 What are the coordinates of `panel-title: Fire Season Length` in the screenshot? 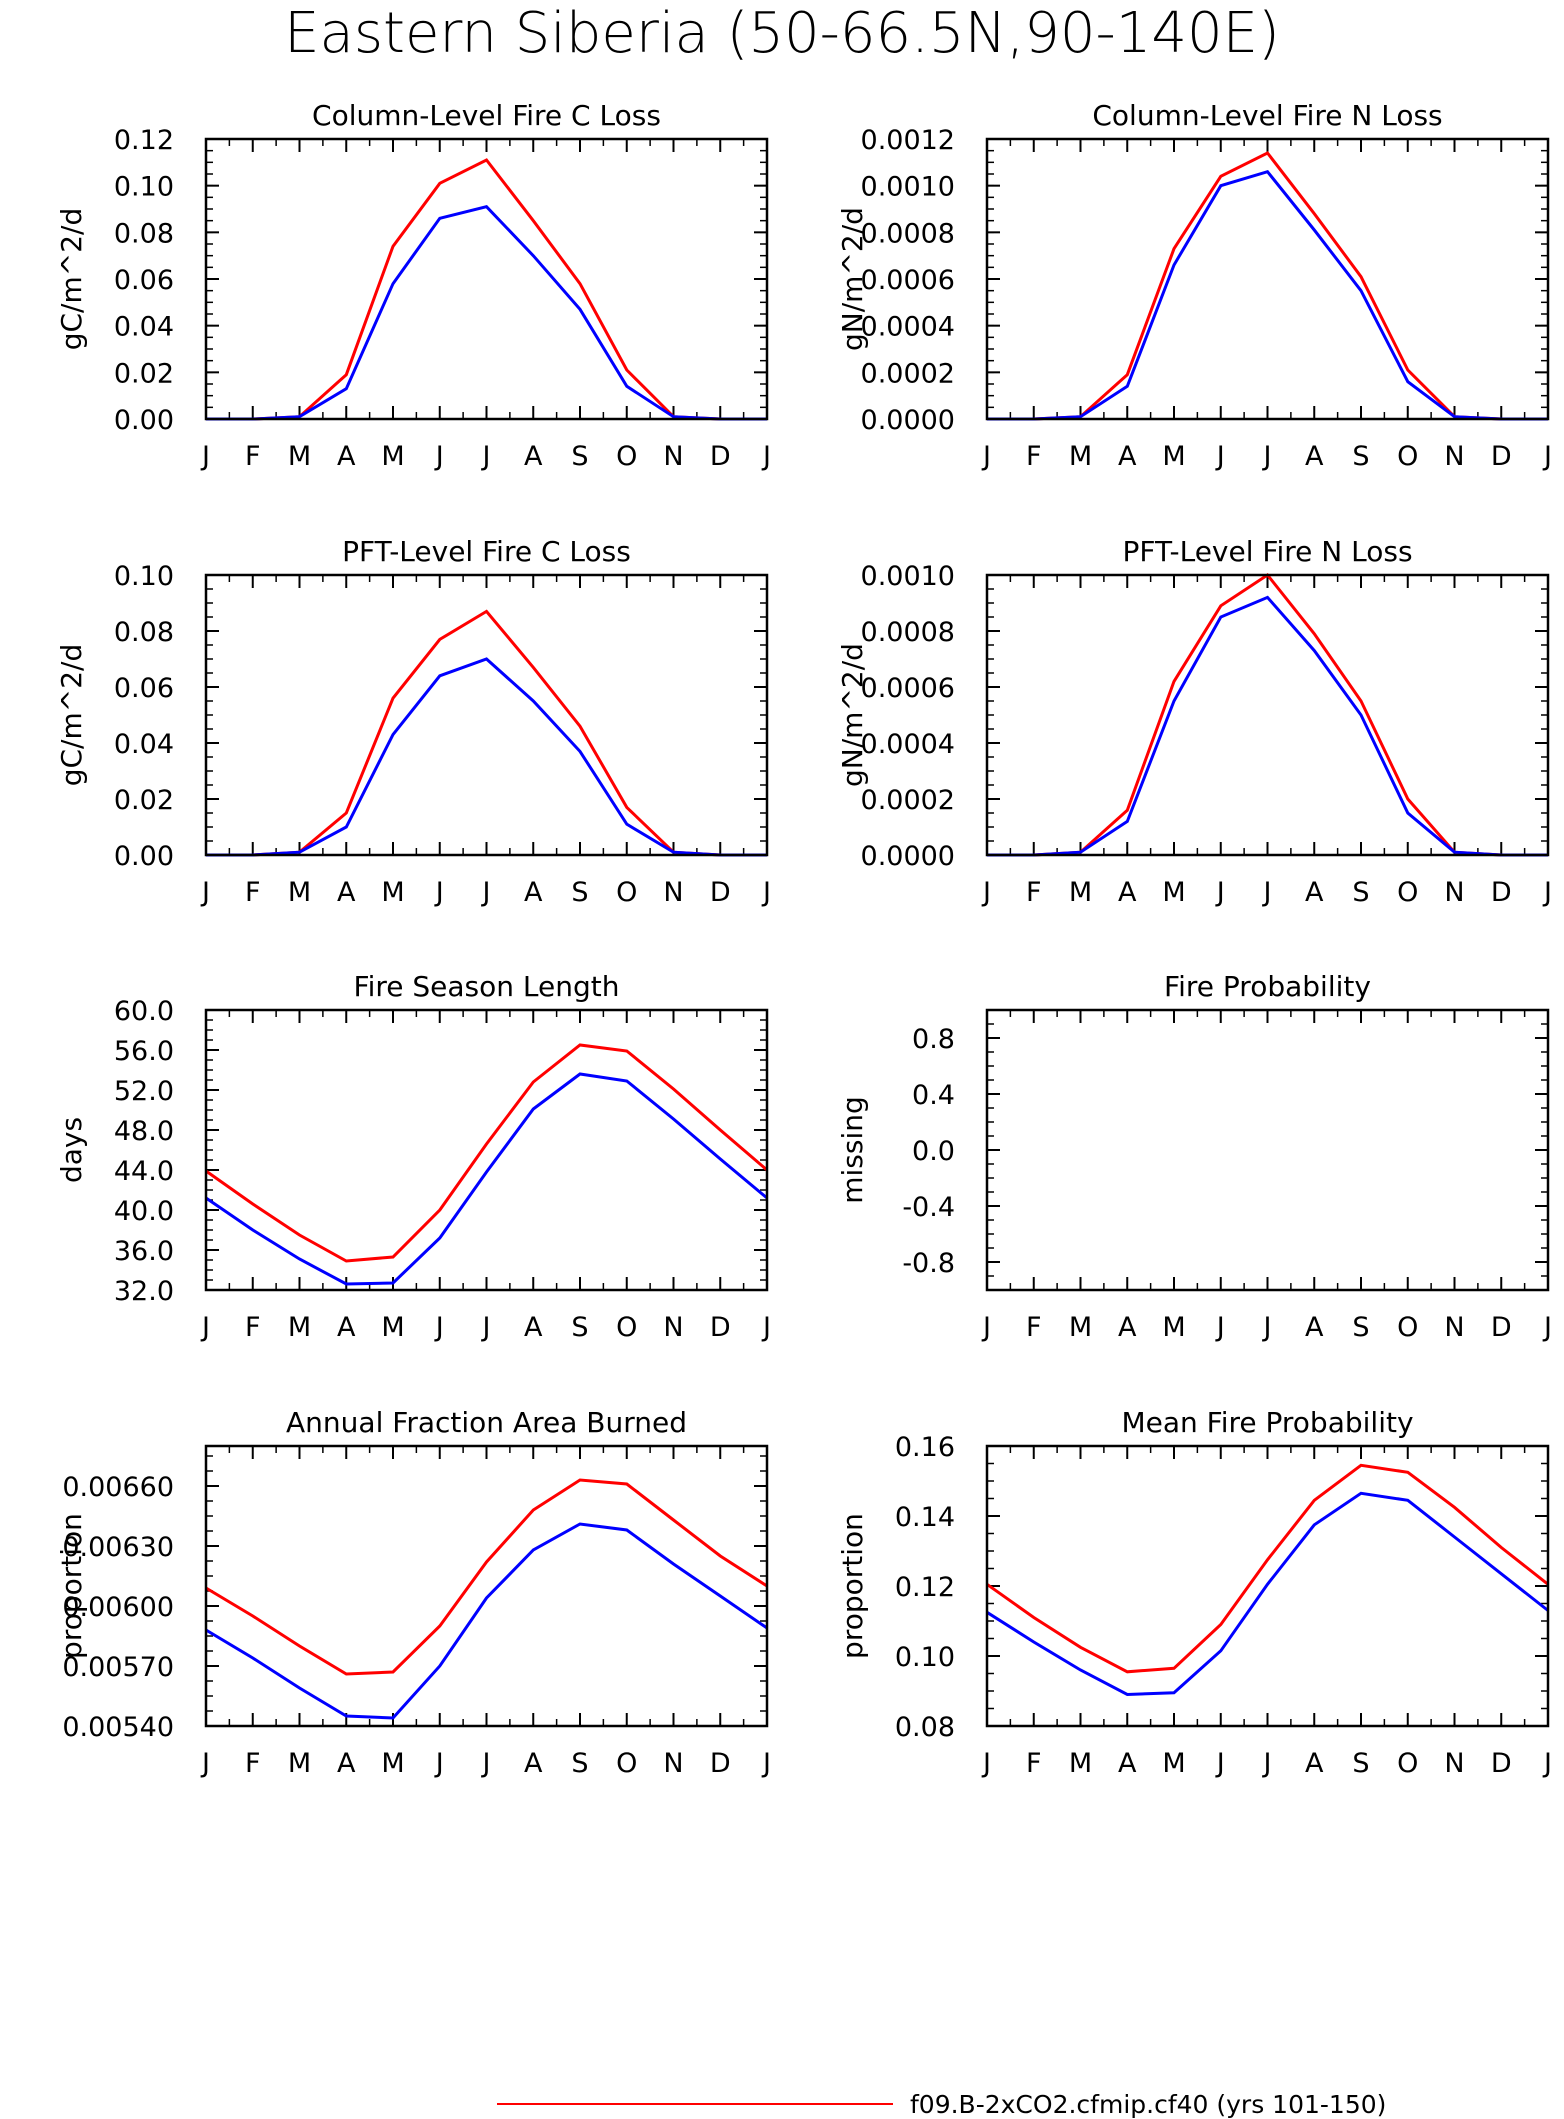 It's located at (487, 986).